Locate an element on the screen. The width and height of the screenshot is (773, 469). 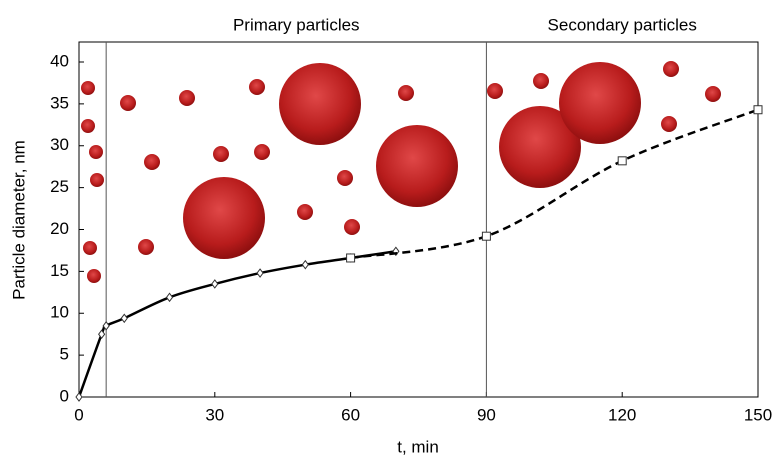
x-tick-label: 90 is located at coordinates (486, 414).